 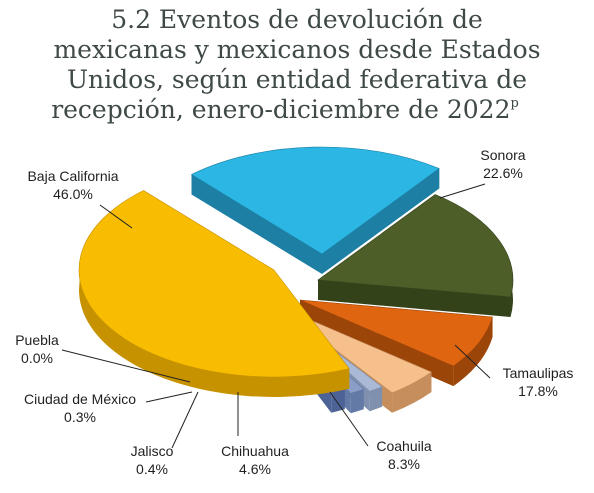 I want to click on leader-sonora, so click(x=462, y=191).